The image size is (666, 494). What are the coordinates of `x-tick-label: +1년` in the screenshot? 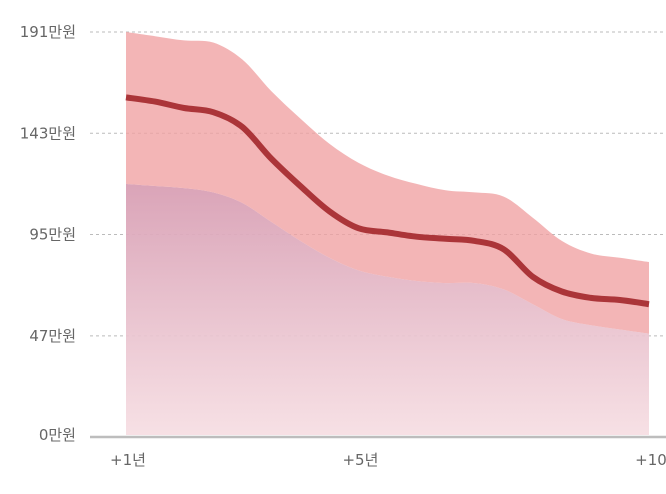 It's located at (128, 460).